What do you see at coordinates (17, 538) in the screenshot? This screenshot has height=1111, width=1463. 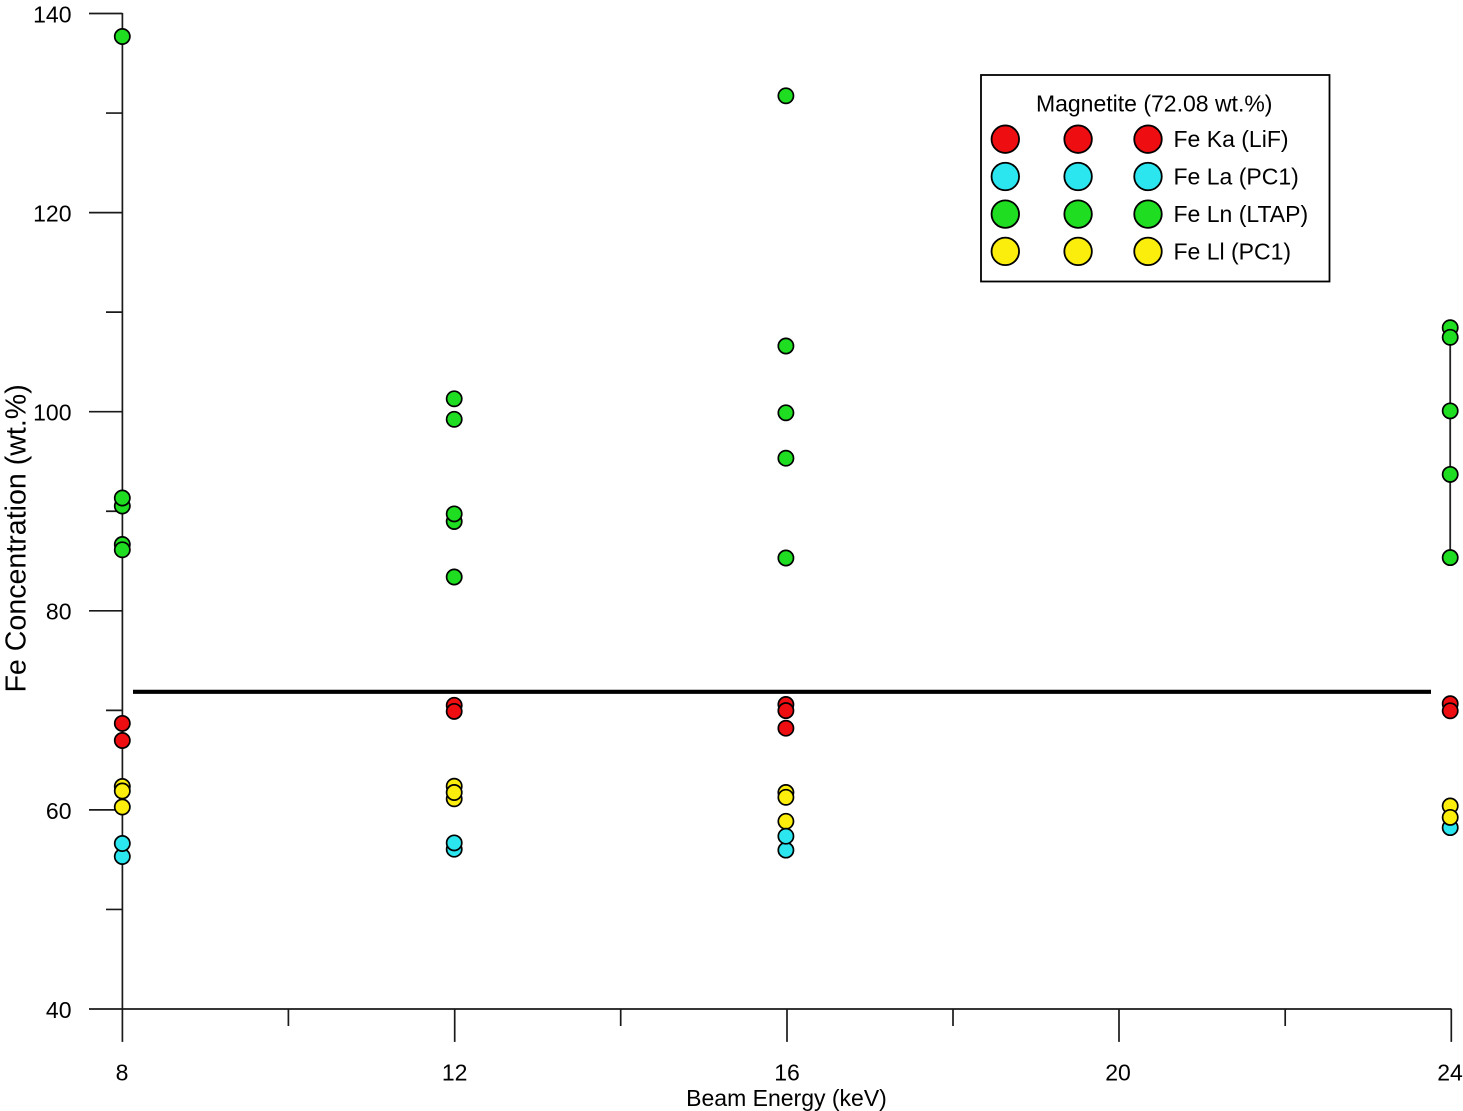 I see `svg-text: Fe Concentration (wt.%)` at bounding box center [17, 538].